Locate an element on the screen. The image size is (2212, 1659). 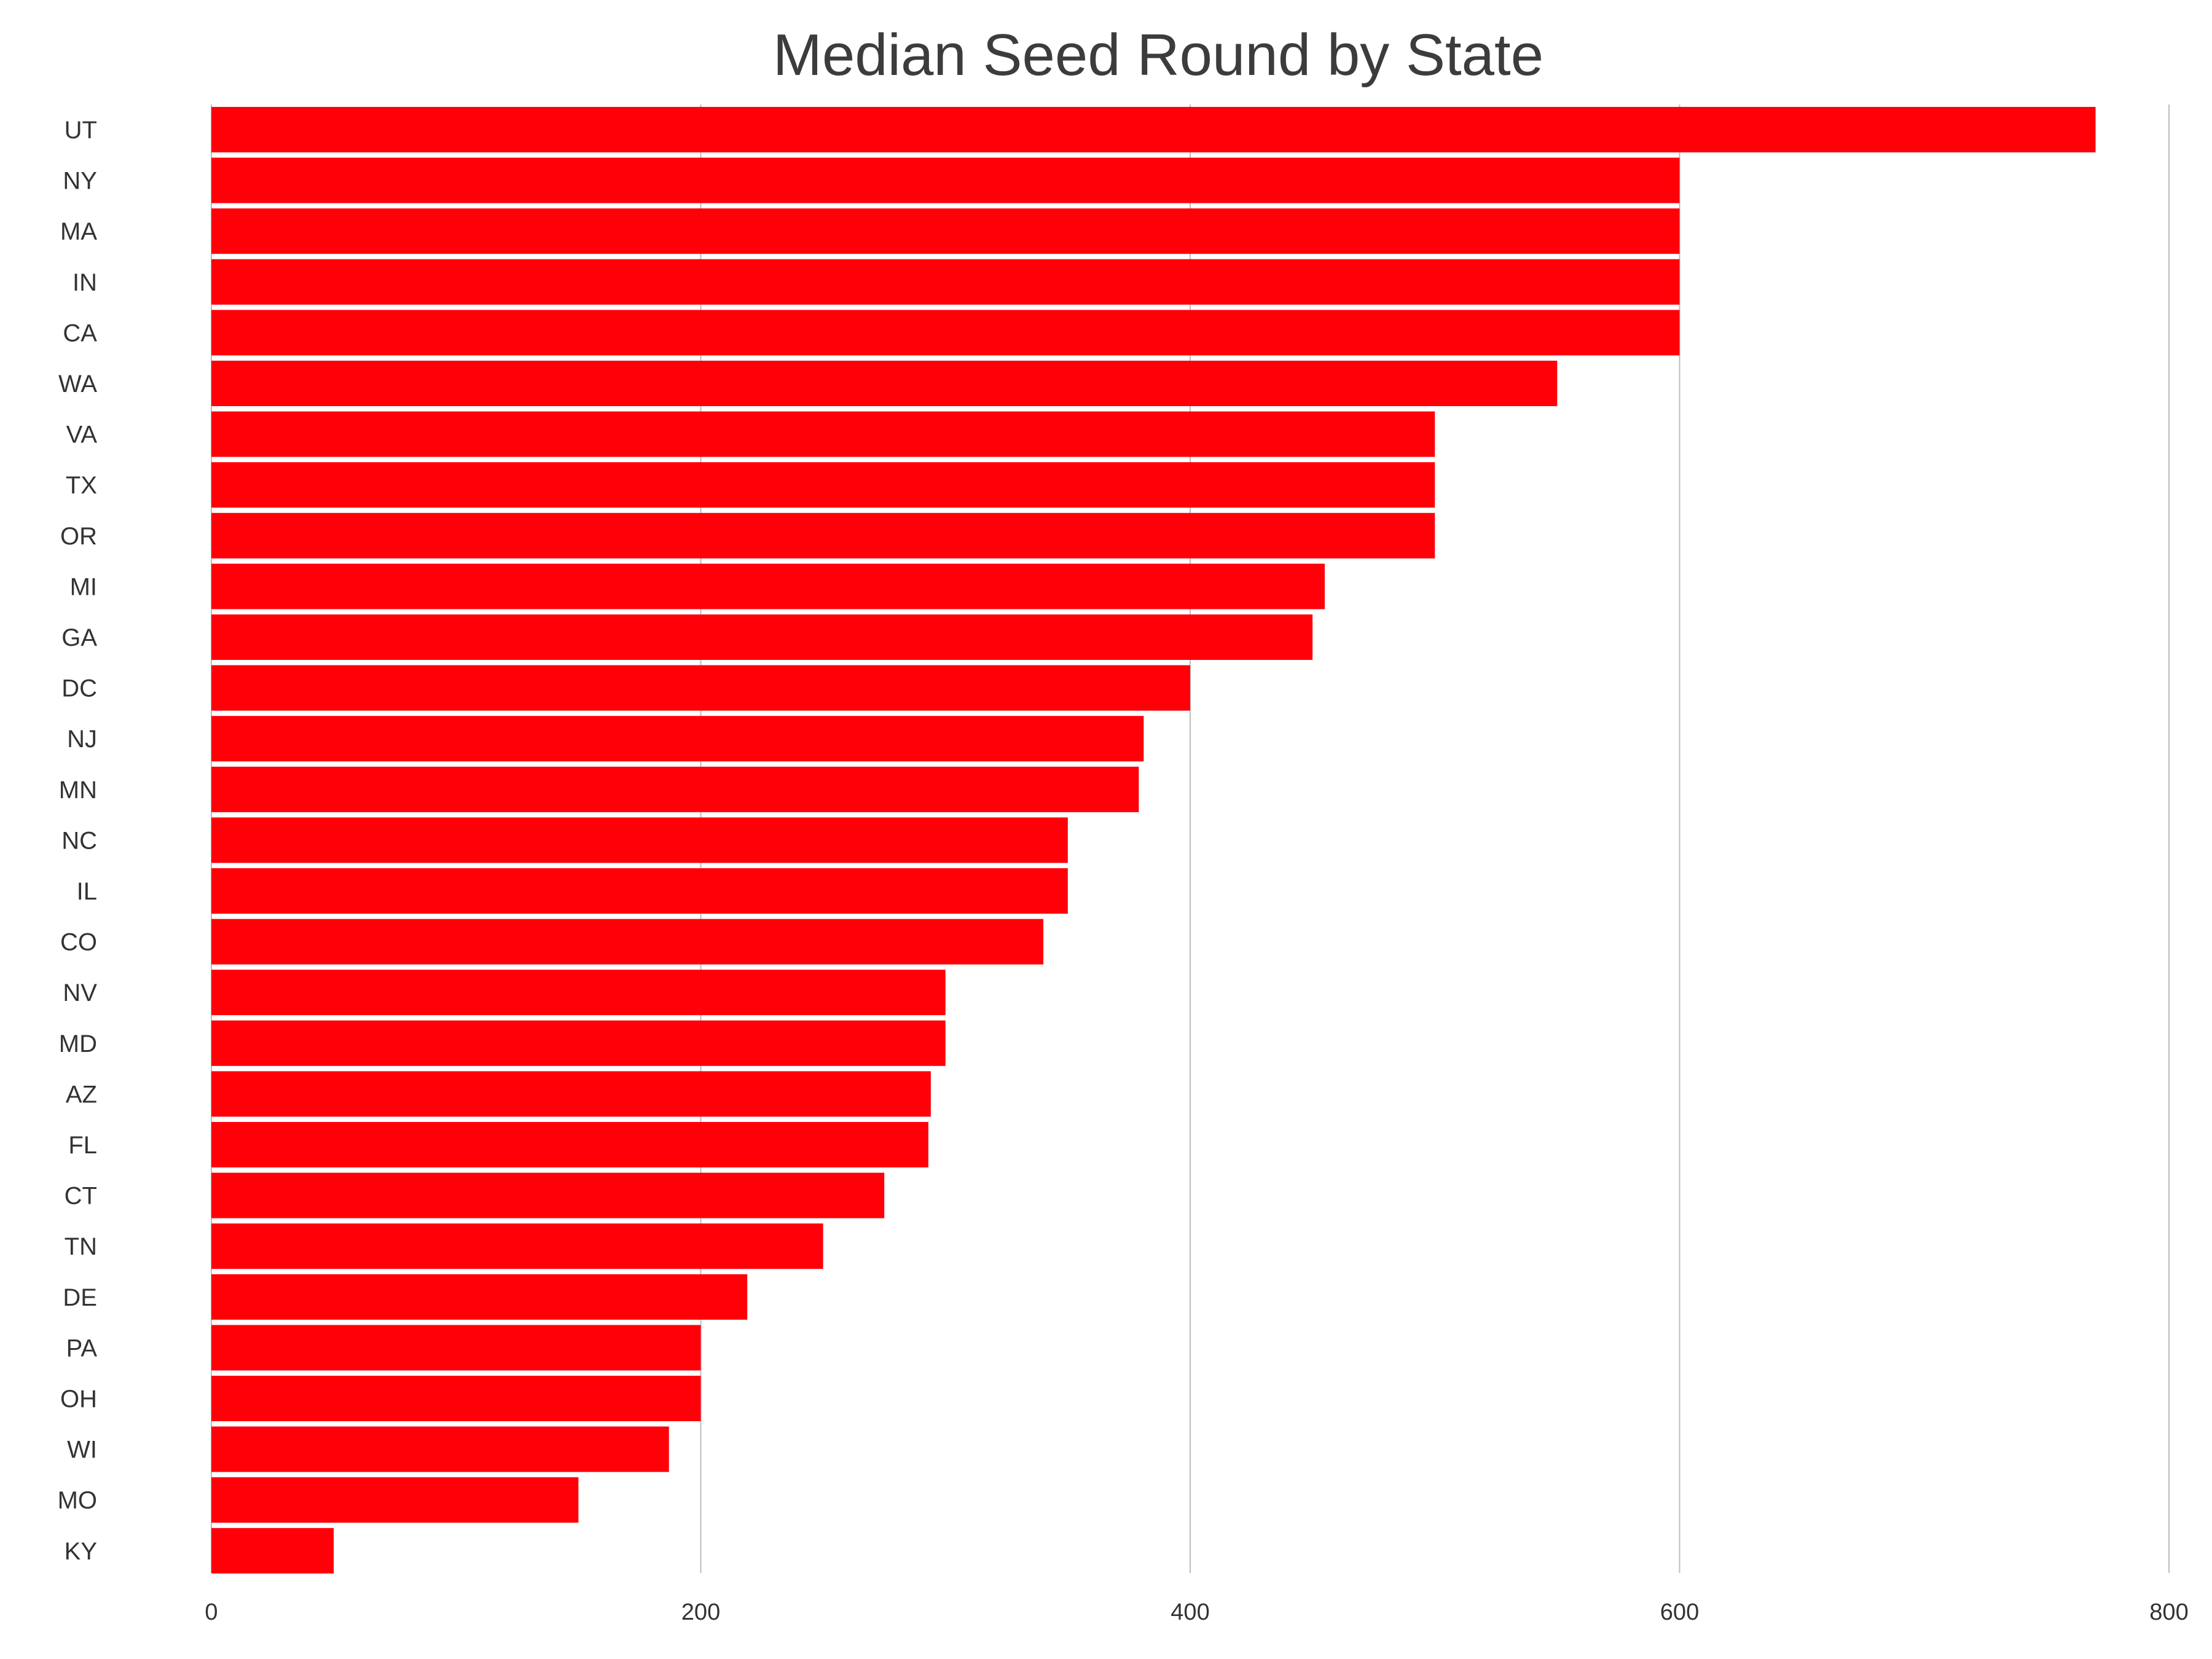
bar-md is located at coordinates (578, 1043).